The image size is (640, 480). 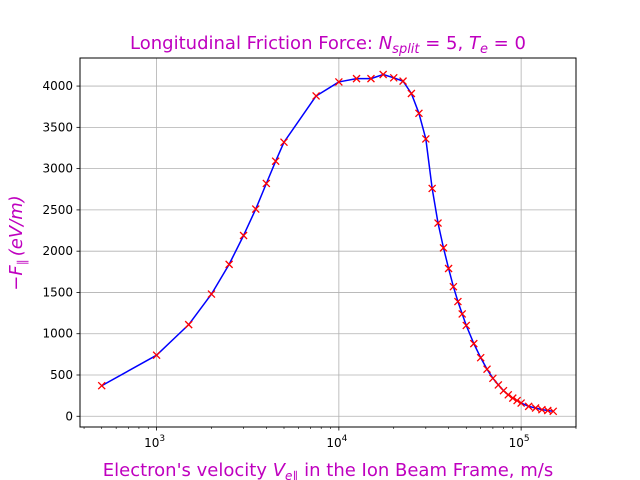 What do you see at coordinates (527, 439) in the screenshot?
I see `x-tick-exponent: 5` at bounding box center [527, 439].